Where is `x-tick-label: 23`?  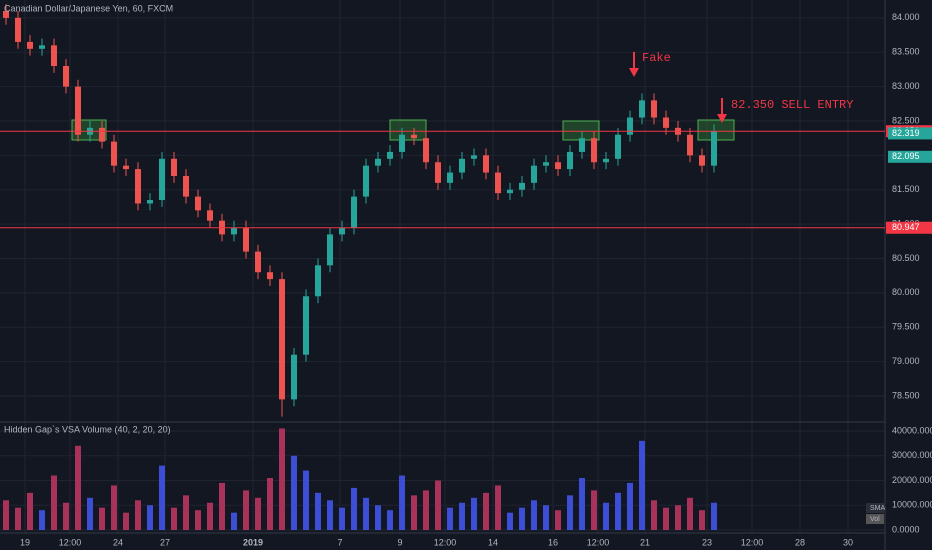
x-tick-label: 23 is located at coordinates (707, 542).